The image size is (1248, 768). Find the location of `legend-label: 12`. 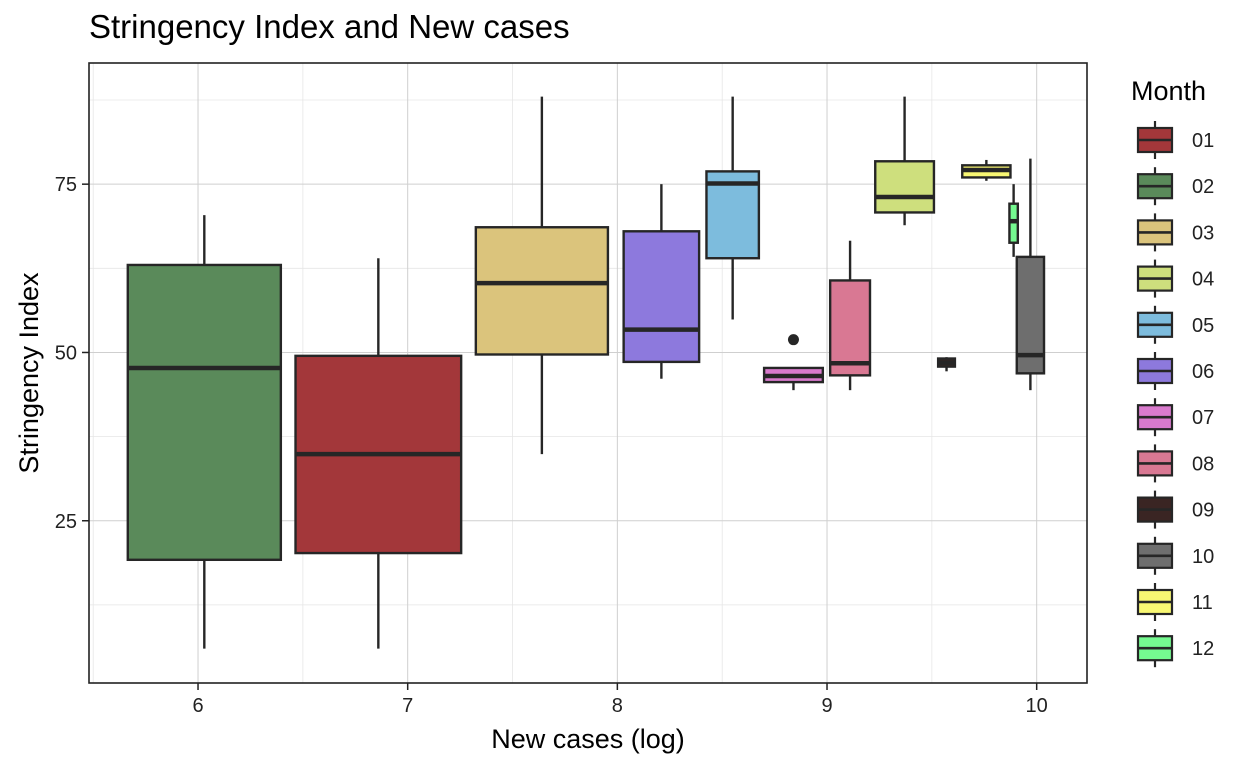

legend-label: 12 is located at coordinates (1203, 649).